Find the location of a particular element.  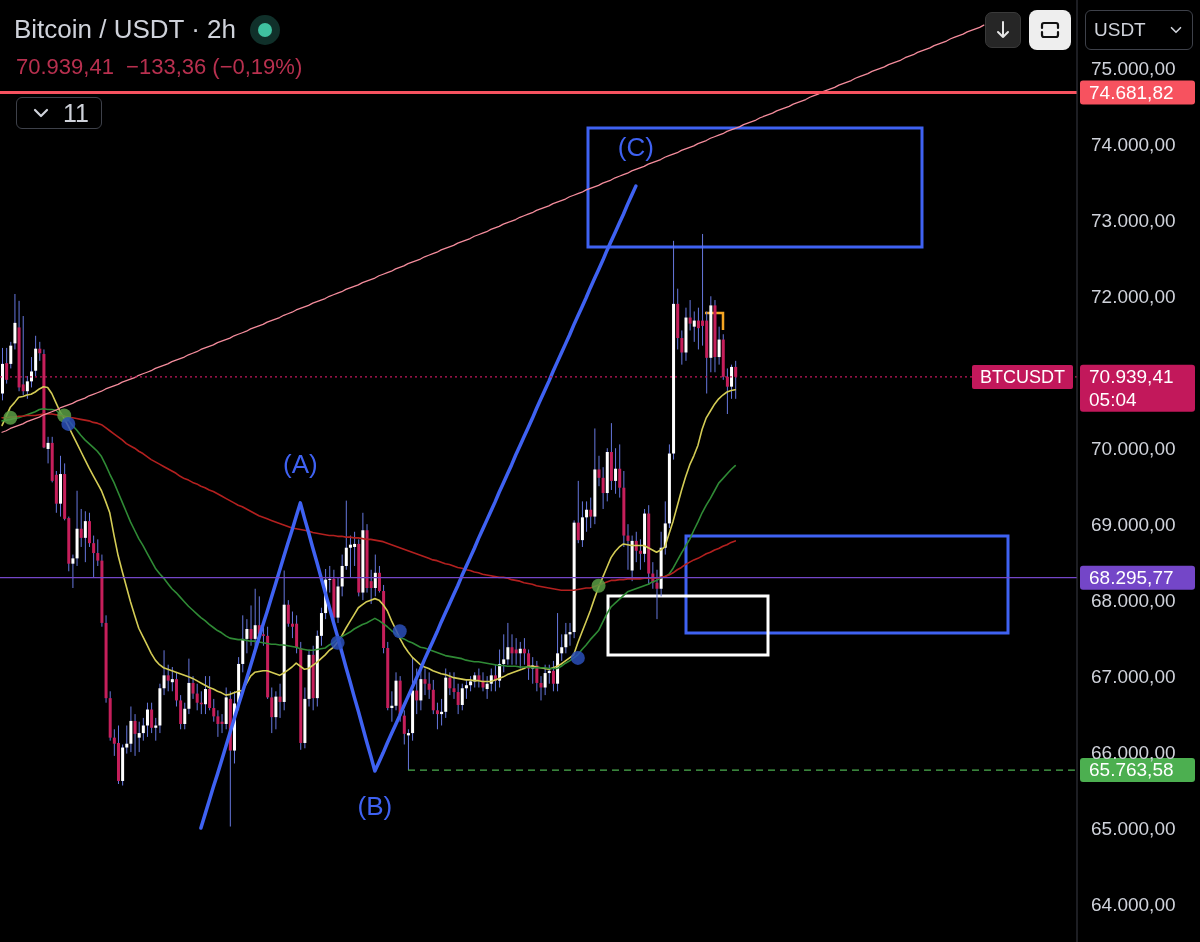

y-tick-label: 69.000,00 is located at coordinates (1133, 524).